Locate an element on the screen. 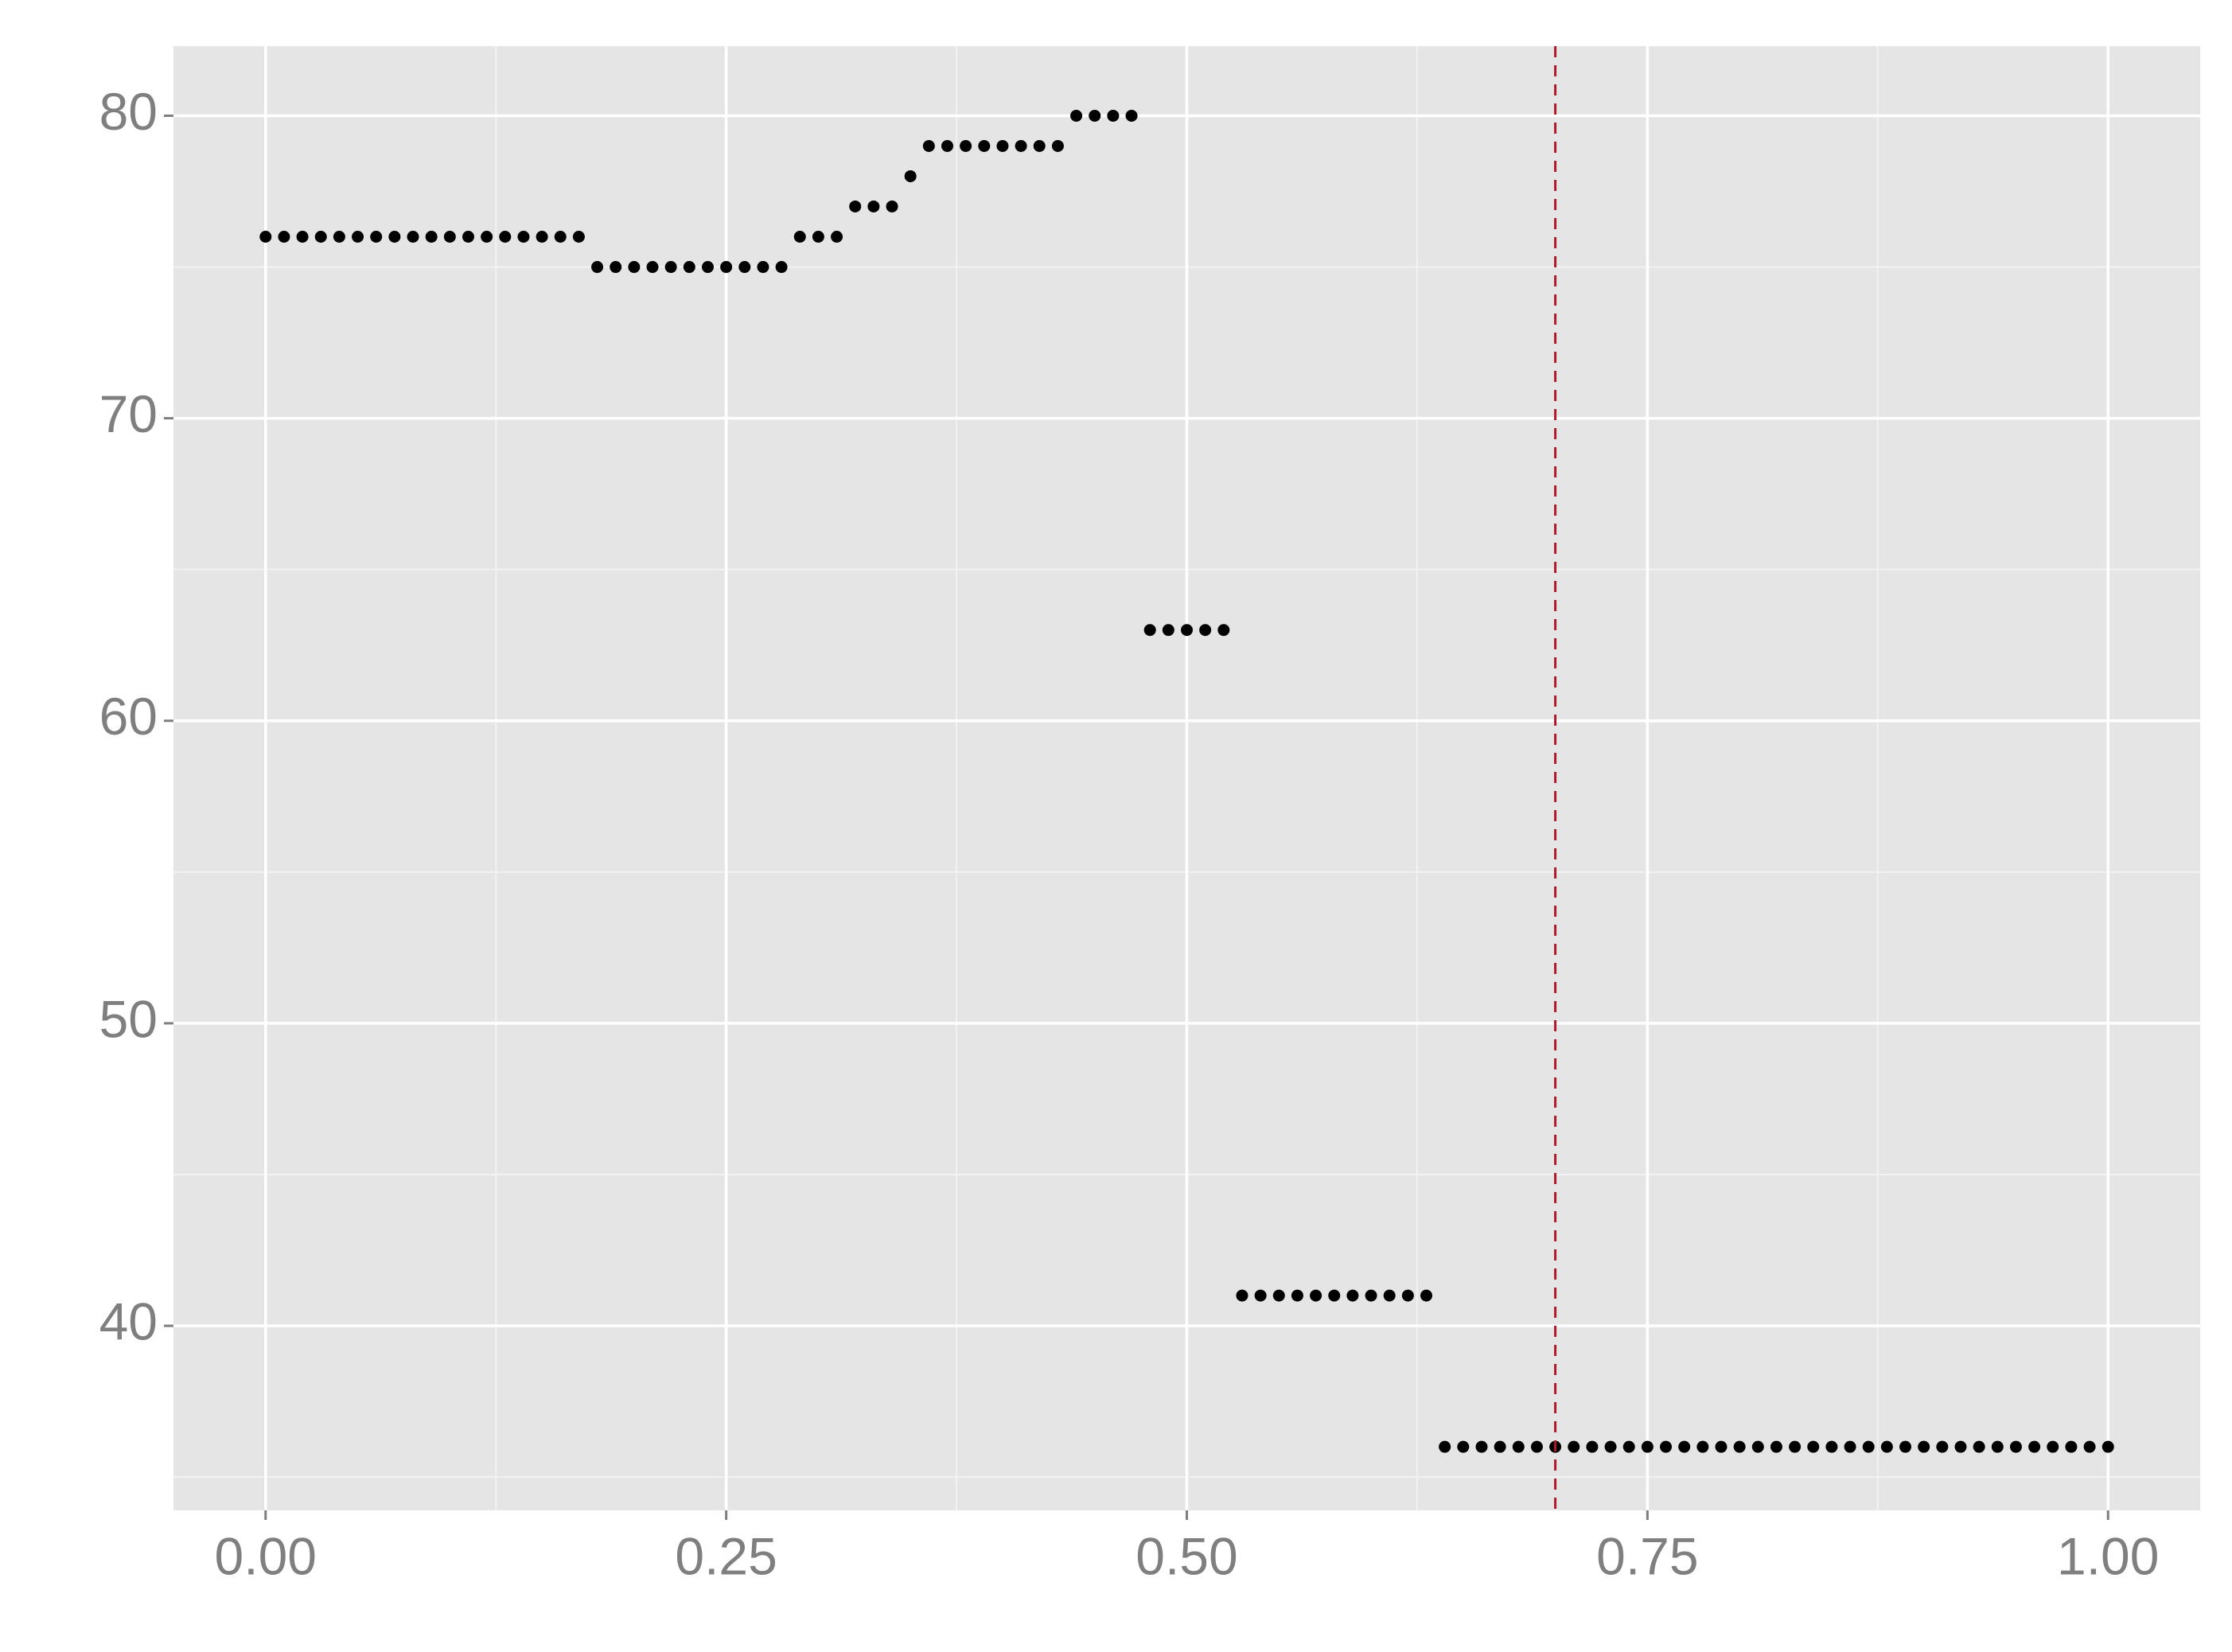 The height and width of the screenshot is (1652, 2232). x-tick-label: 0.50 is located at coordinates (1186, 1556).